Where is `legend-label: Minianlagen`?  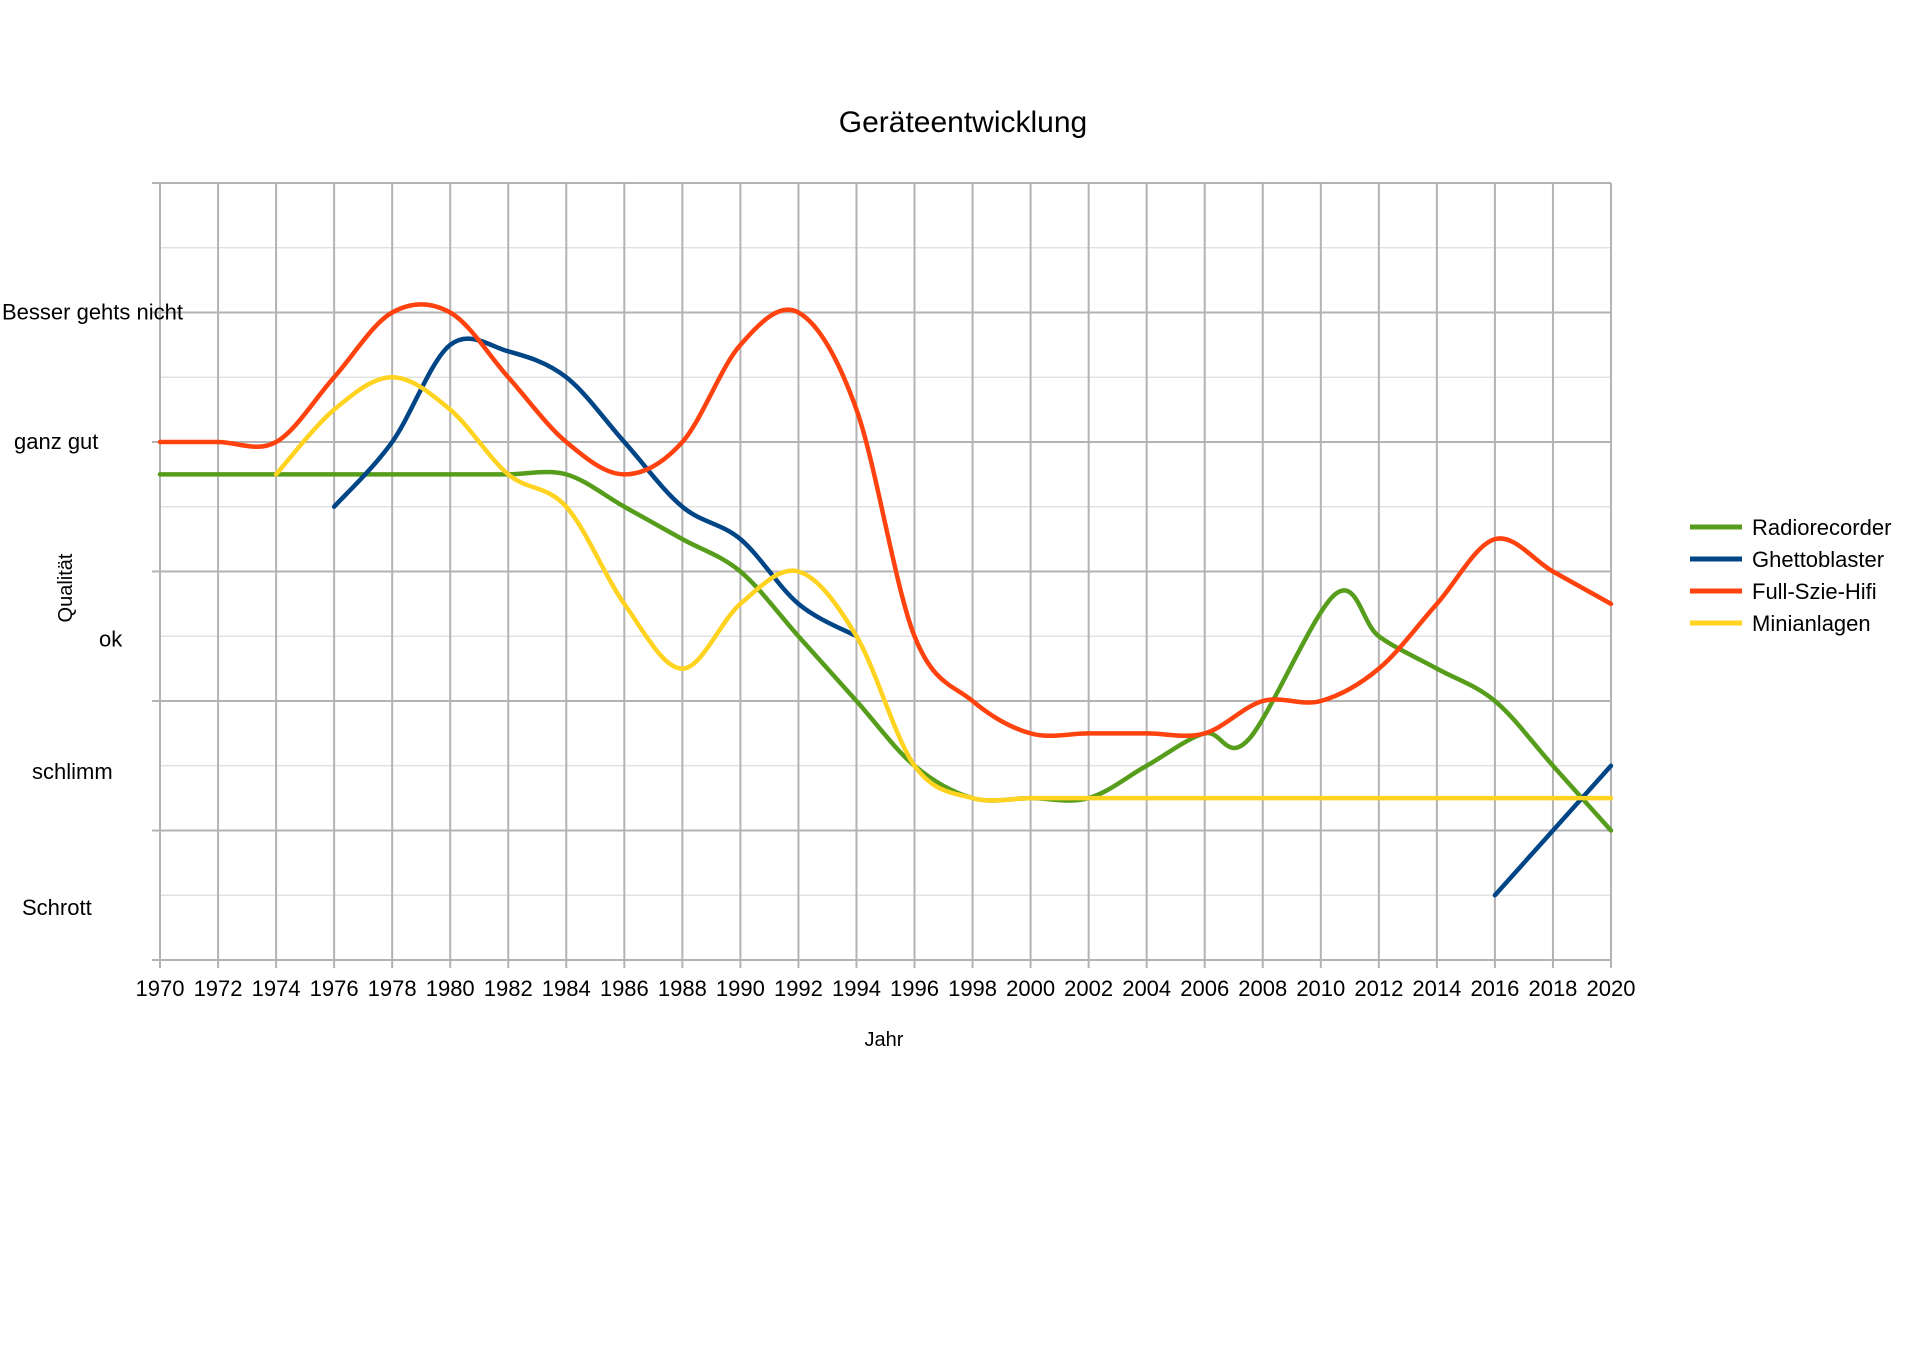
legend-label: Minianlagen is located at coordinates (1811, 623).